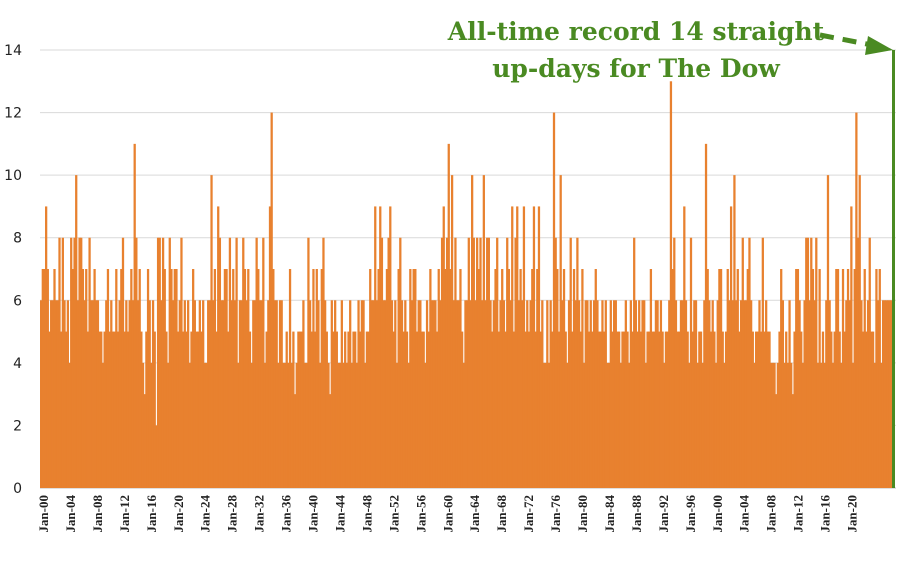 Image resolution: width=910 pixels, height=561 pixels. Describe the element at coordinates (798, 514) in the screenshot. I see `x-tick-label: Jan-12` at that location.